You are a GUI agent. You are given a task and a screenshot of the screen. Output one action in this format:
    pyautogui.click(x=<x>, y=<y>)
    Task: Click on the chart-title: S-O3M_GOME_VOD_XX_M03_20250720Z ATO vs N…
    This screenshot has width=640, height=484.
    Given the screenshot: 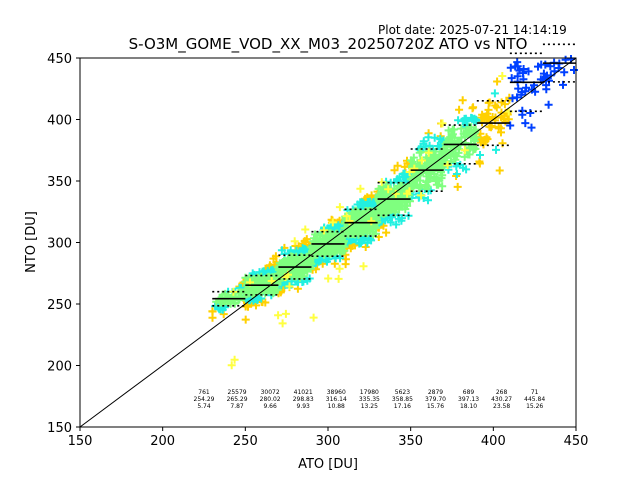 What is the action you would take?
    pyautogui.click(x=328, y=44)
    